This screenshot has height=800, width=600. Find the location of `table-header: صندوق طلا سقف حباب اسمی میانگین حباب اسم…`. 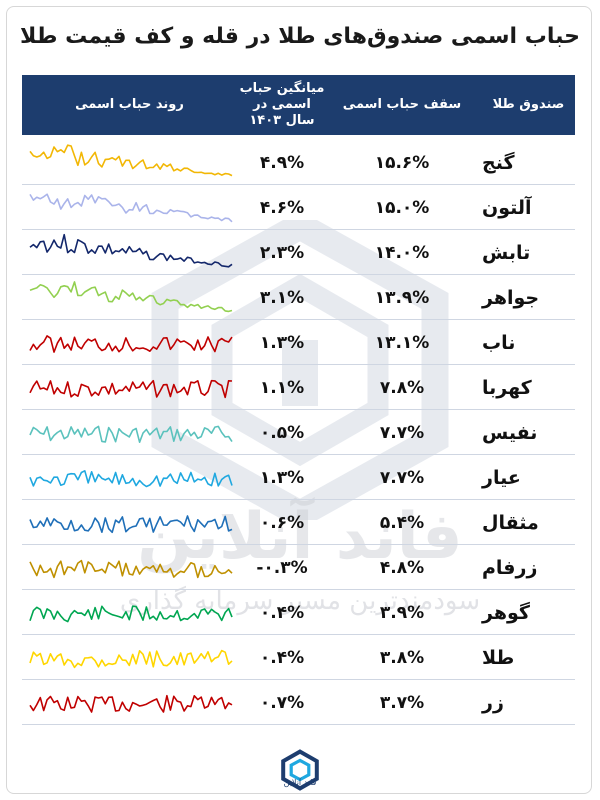

table-header: صندوق طلا سقف حباب اسمی میانگین حباب اسم… is located at coordinates (298, 105).